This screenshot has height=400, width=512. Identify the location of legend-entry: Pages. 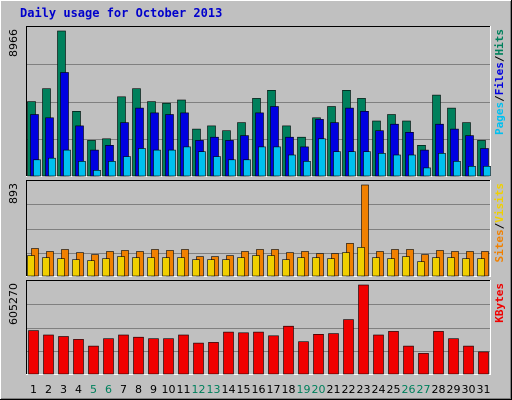
(499, 118).